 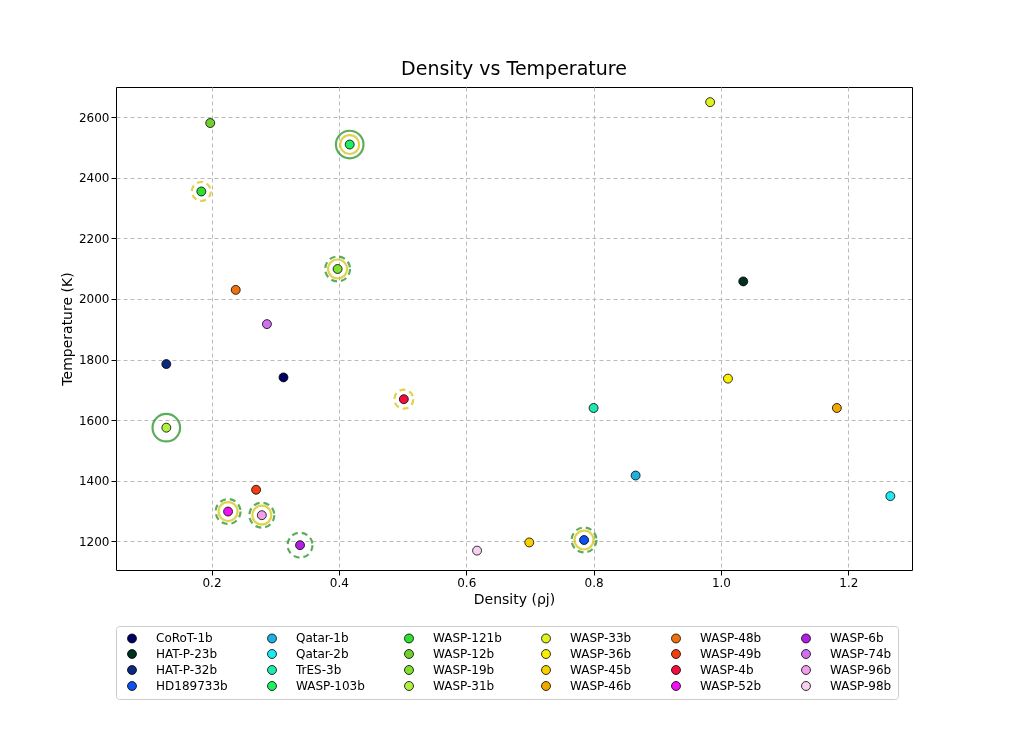 I want to click on y-tick-label: 2600, so click(x=94, y=117).